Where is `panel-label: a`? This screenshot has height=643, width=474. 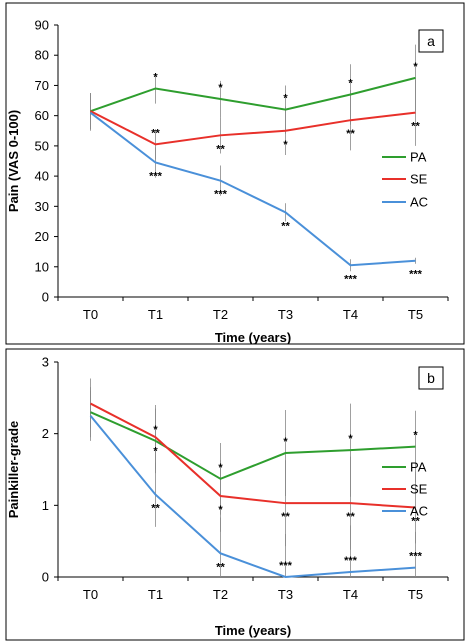
panel-label: a is located at coordinates (431, 41).